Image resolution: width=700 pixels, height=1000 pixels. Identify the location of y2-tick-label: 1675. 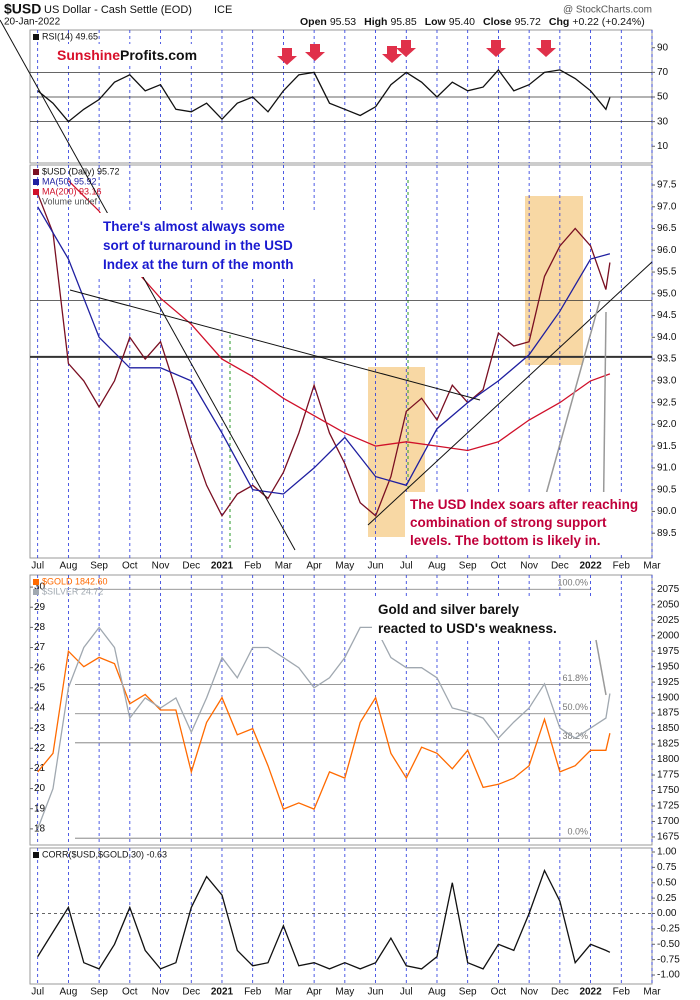
(668, 837).